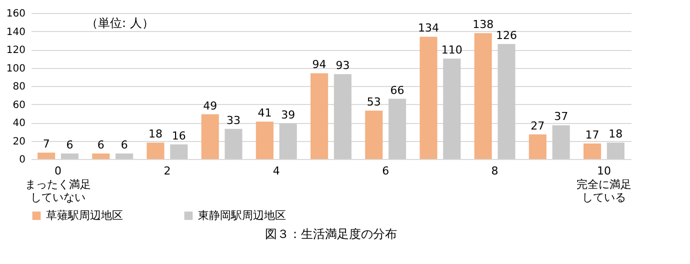 The image size is (690, 264). I want to click on legend-label: 草薙駅周辺地区, so click(84, 215).